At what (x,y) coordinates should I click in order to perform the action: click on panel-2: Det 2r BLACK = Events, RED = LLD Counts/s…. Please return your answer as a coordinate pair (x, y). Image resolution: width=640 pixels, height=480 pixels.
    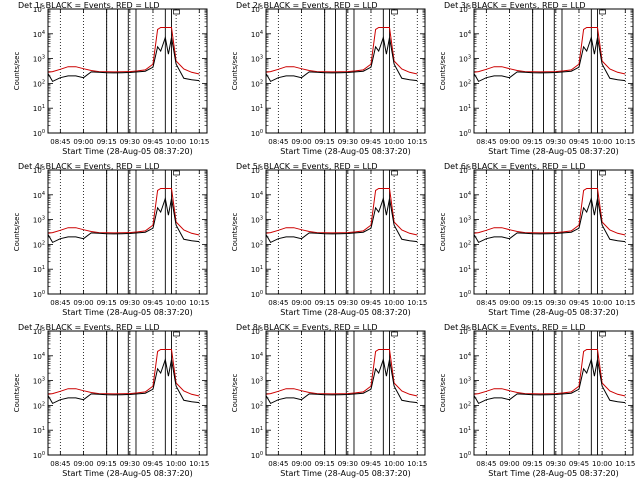
    Looking at the image, I should click on (329, 78).